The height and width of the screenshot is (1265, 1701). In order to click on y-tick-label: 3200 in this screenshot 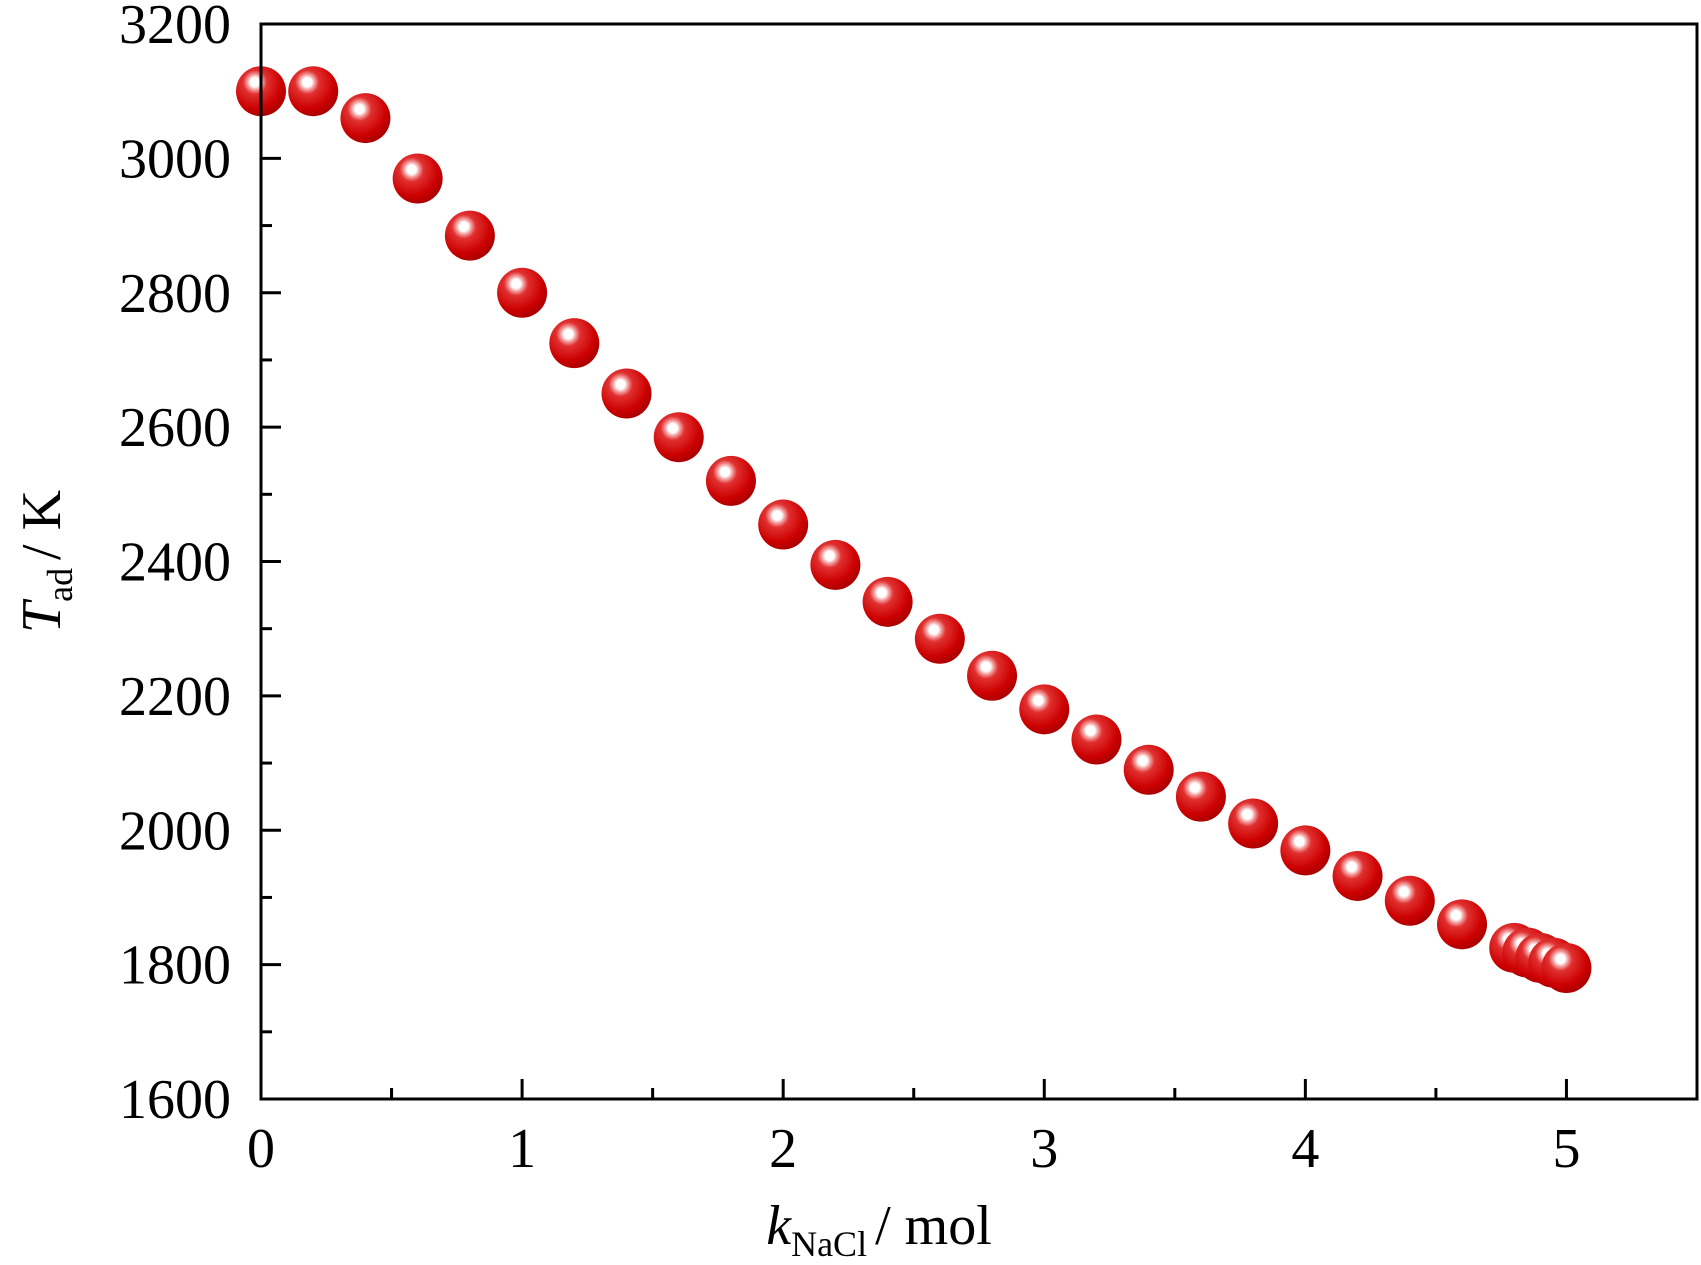, I will do `click(175, 28)`.